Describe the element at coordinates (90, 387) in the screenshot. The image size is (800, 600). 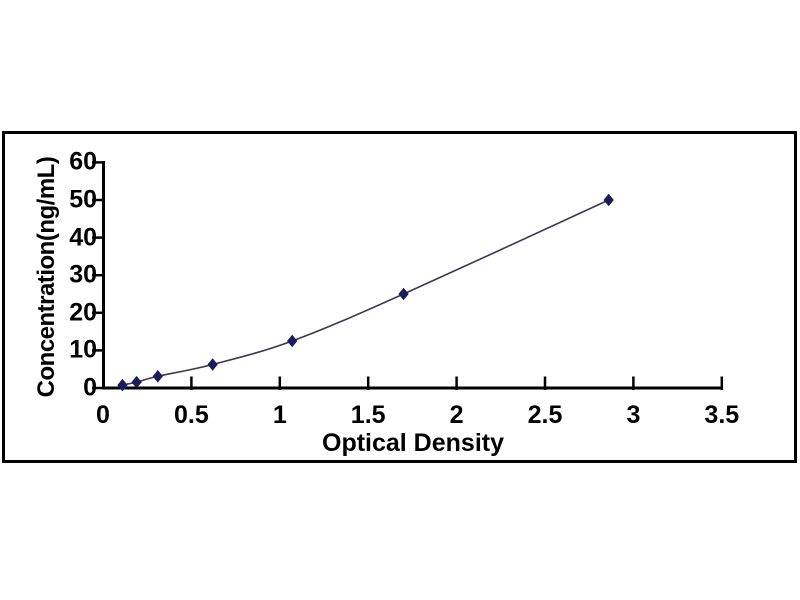
I see `y-tick-label: 0` at that location.